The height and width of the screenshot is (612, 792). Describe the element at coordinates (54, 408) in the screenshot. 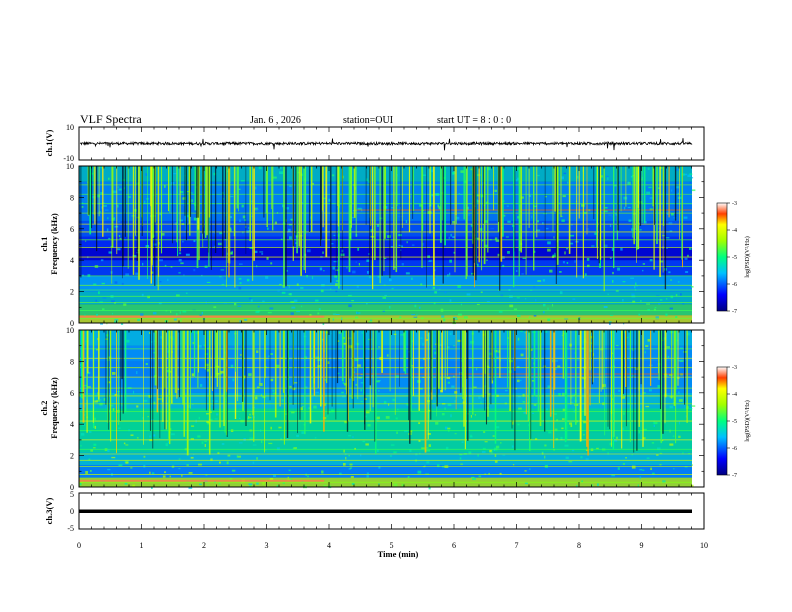

I see `ch2-spectrogram-ylabel: Frequency (kHz)` at that location.